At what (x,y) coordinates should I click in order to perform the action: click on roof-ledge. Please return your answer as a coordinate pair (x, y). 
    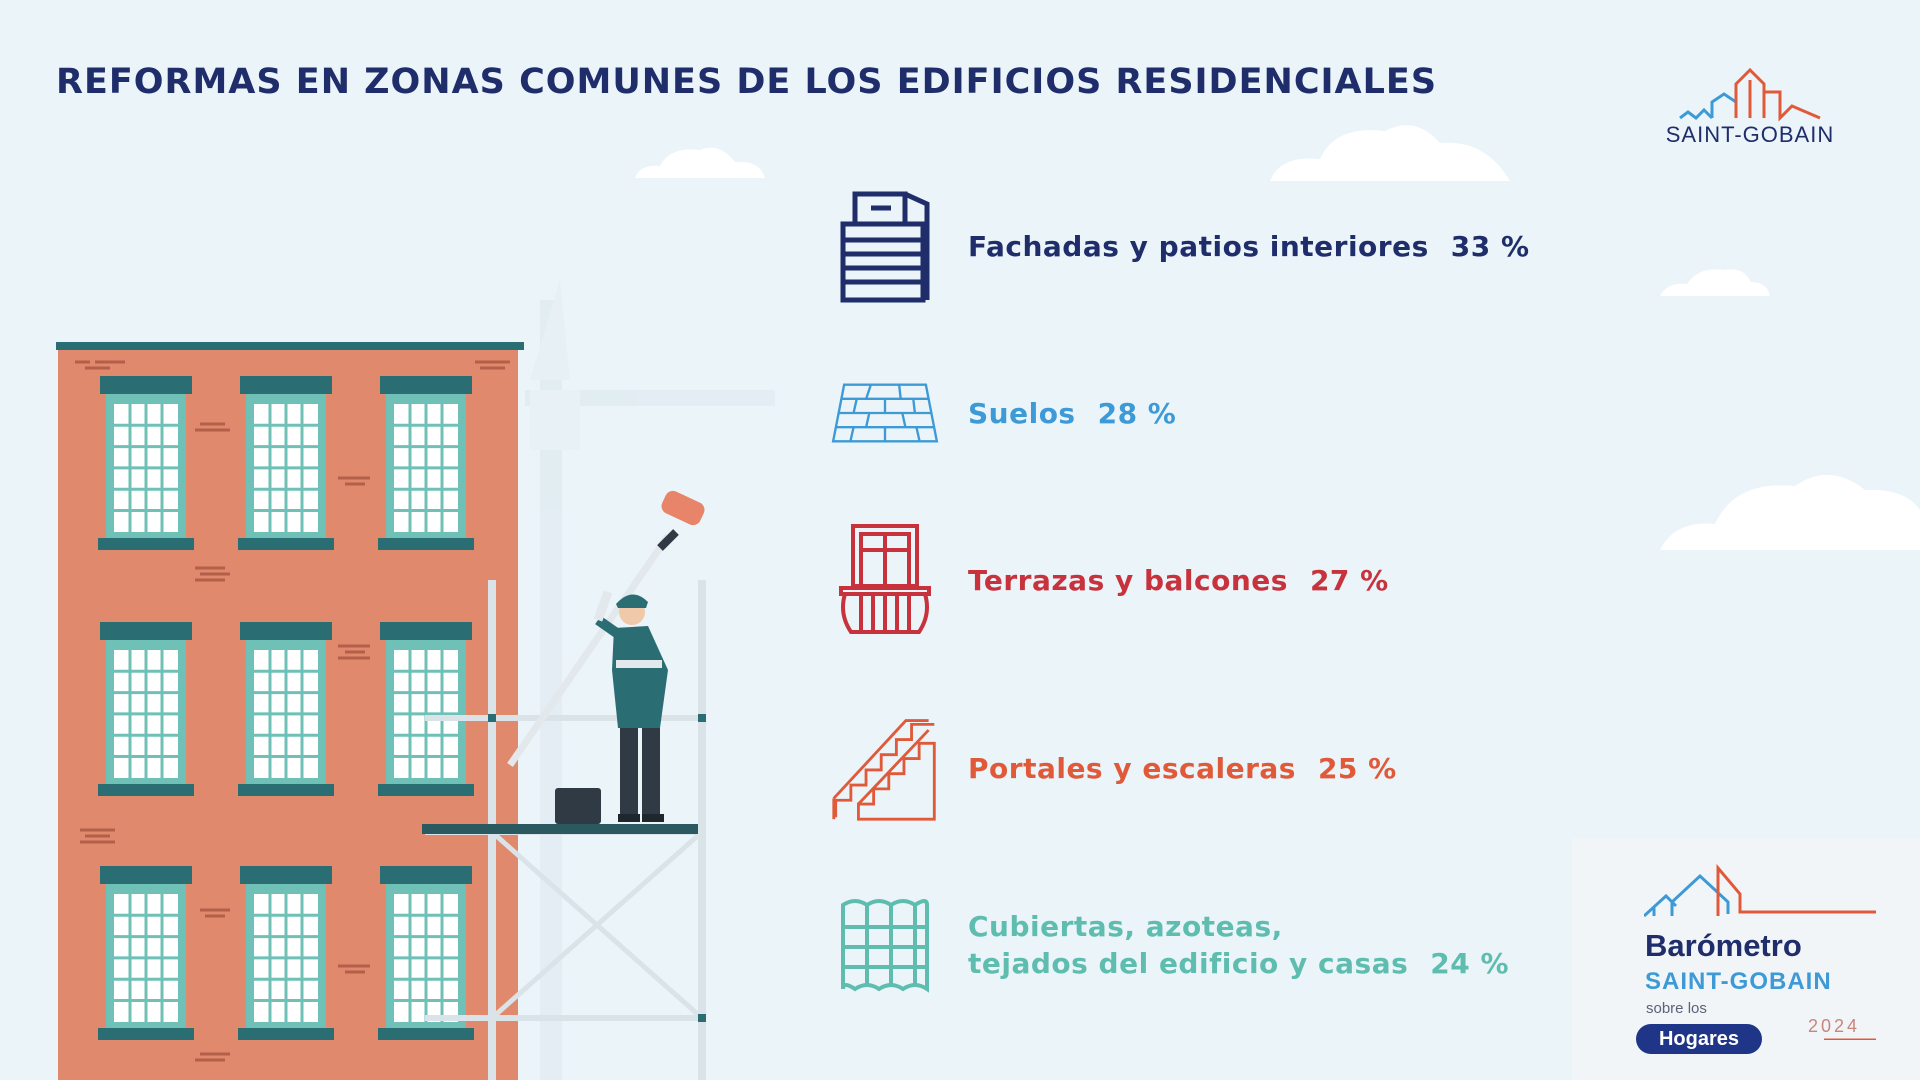
    Looking at the image, I should click on (290, 346).